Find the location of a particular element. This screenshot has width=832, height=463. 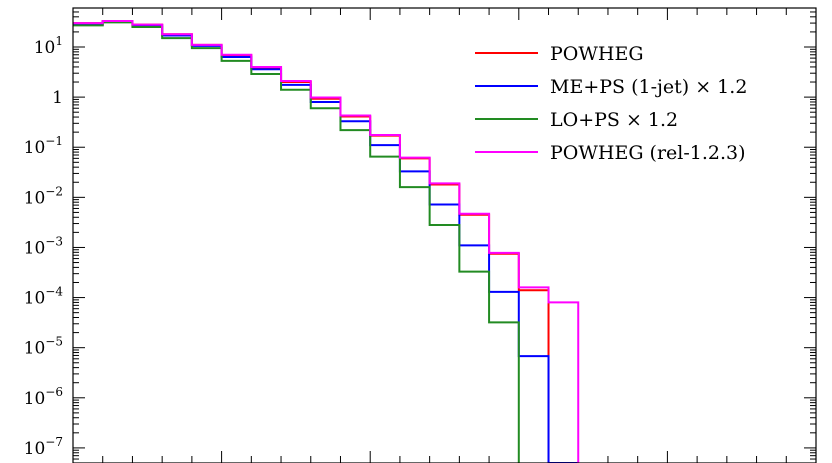

y-tick-label: 10⁻⁴ is located at coordinates (44, 297).